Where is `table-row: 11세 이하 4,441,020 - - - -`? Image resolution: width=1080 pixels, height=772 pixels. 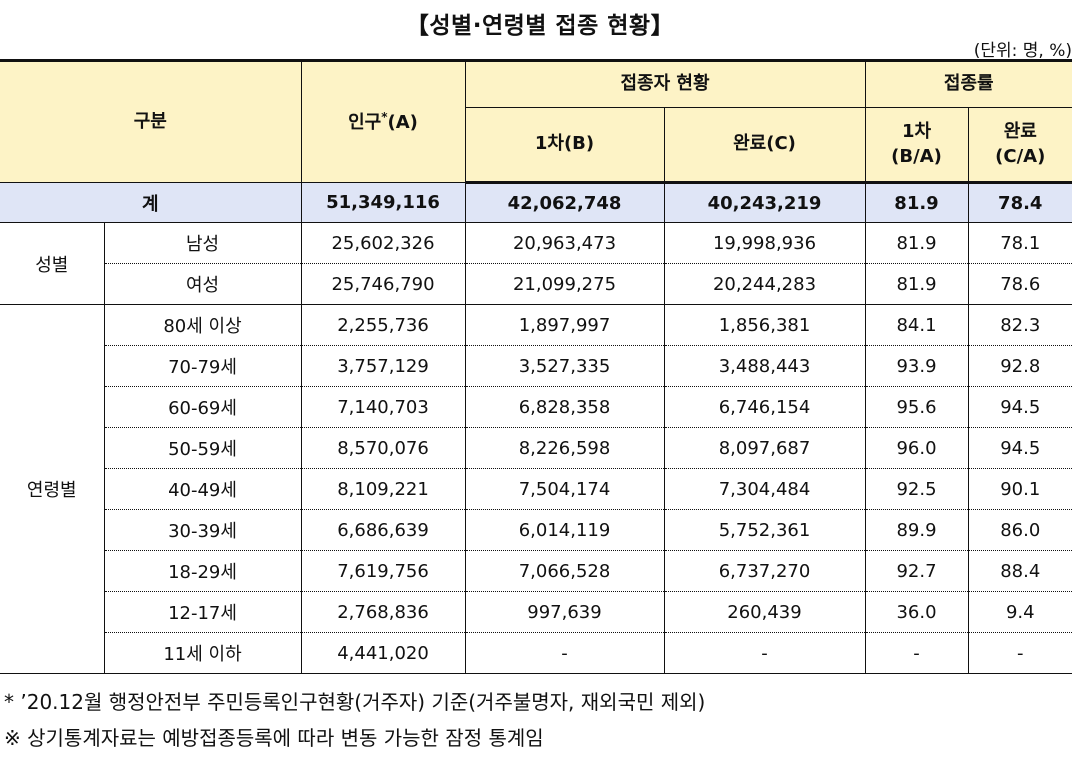 table-row: 11세 이하 4,441,020 - - - - is located at coordinates (536, 653).